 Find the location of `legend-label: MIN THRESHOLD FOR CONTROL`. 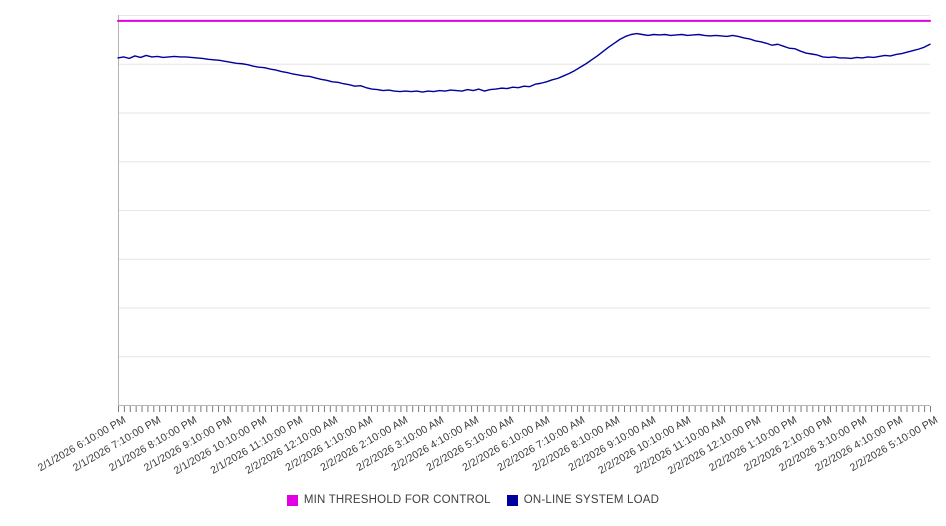

legend-label: MIN THRESHOLD FOR CONTROL is located at coordinates (397, 500).